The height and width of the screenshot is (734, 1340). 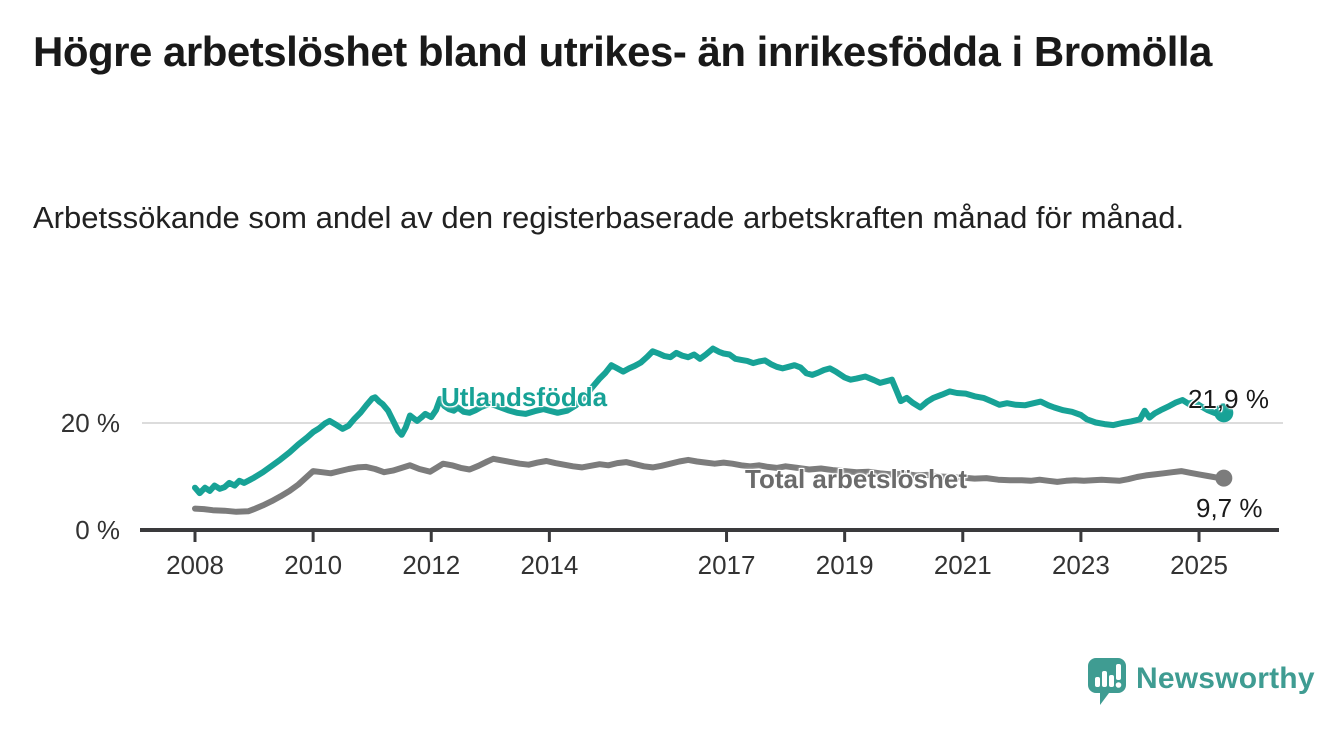 I want to click on brand-name: Newsworthy, so click(x=1225, y=678).